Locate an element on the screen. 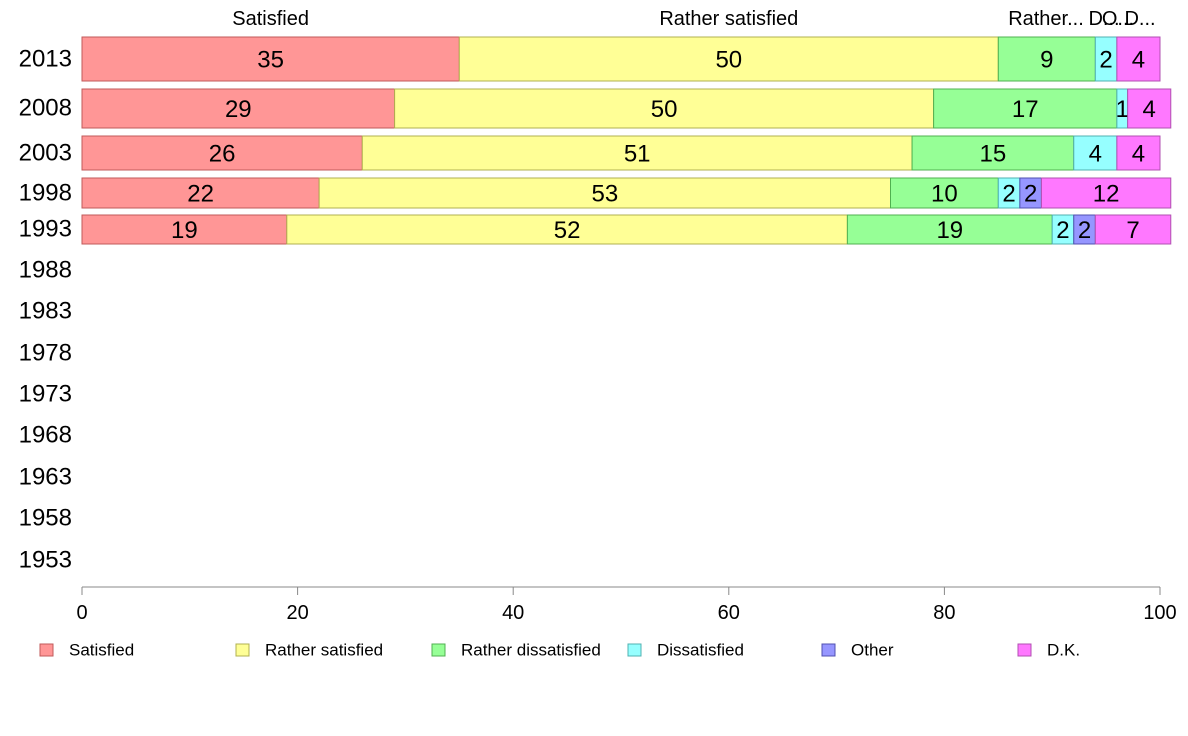  bar-1993-d-k is located at coordinates (1133, 229).